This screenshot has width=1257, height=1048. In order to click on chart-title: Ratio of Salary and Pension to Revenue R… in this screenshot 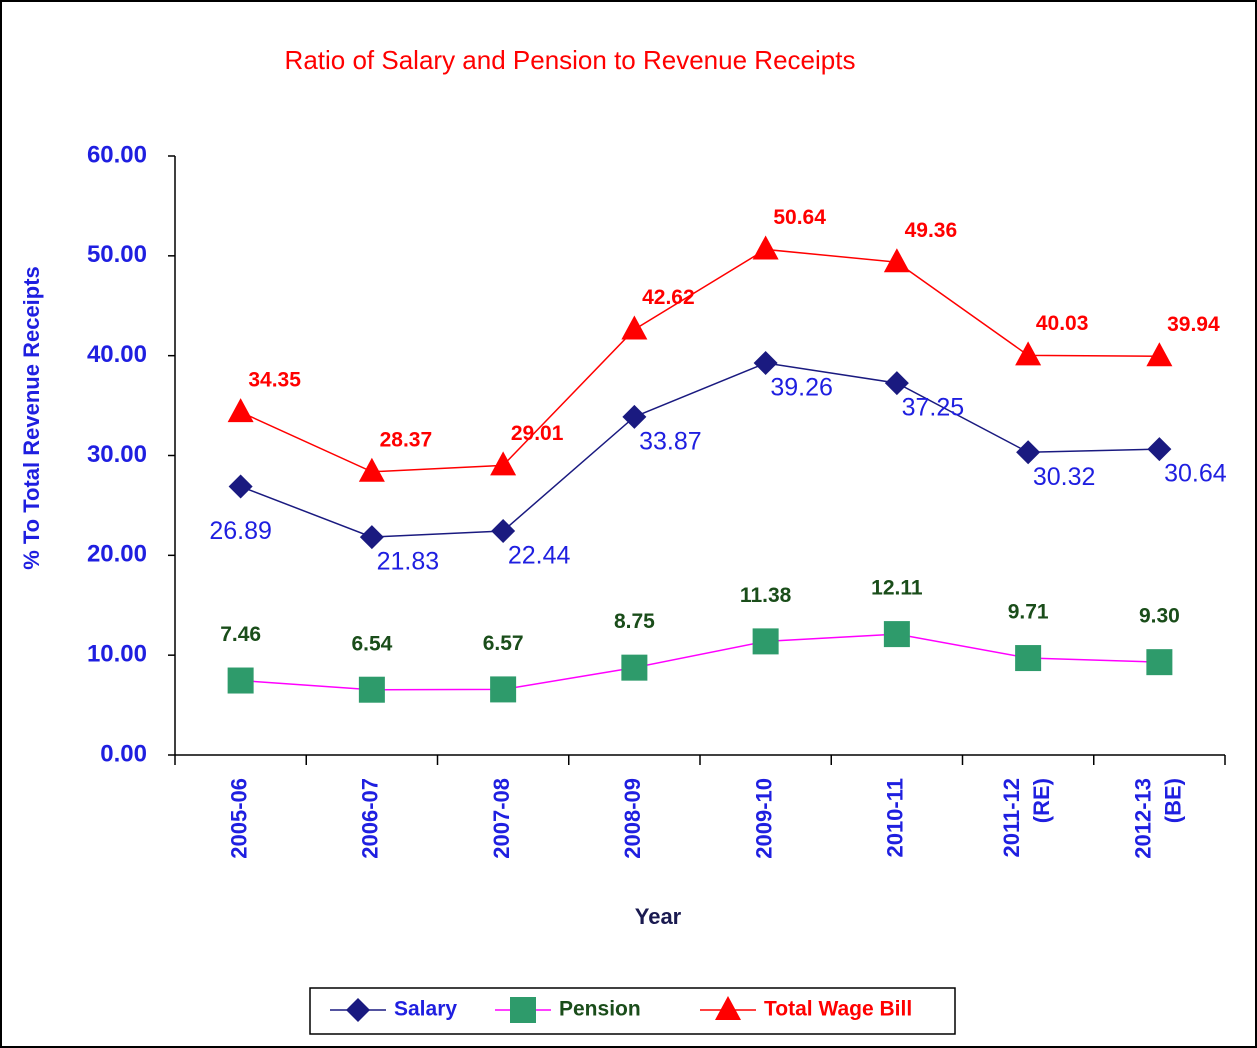, I will do `click(570, 60)`.